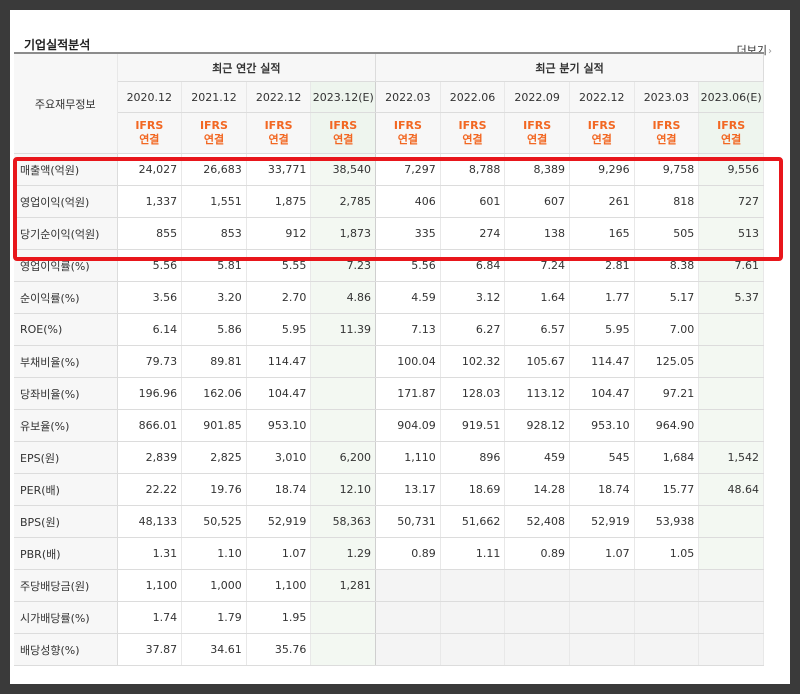 This screenshot has height=694, width=800. Describe the element at coordinates (473, 297) in the screenshot. I see `table-cell: 3.12` at that location.